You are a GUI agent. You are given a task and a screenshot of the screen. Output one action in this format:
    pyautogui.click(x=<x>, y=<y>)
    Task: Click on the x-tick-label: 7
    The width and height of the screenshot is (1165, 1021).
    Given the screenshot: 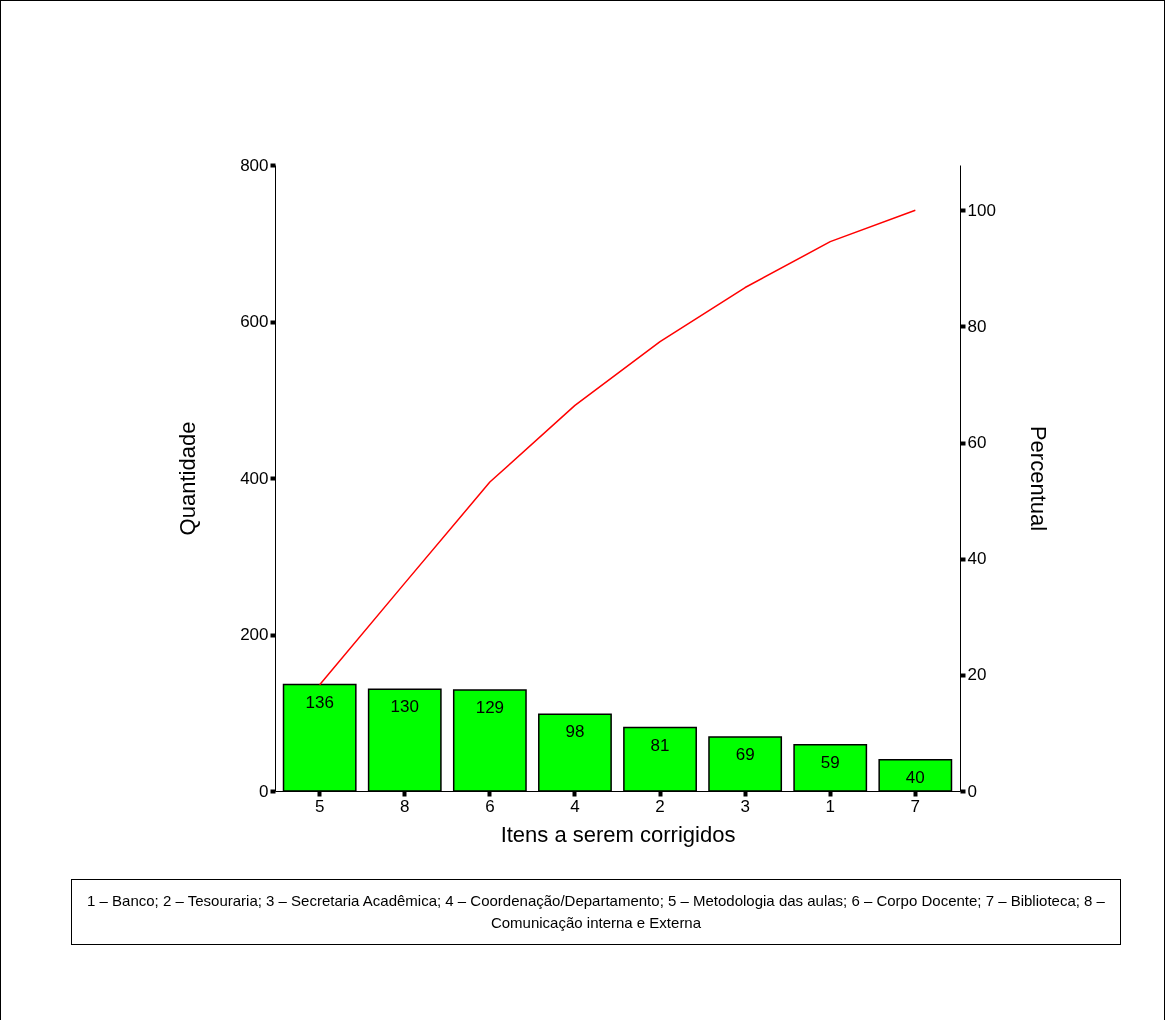 What is the action you would take?
    pyautogui.click(x=915, y=806)
    